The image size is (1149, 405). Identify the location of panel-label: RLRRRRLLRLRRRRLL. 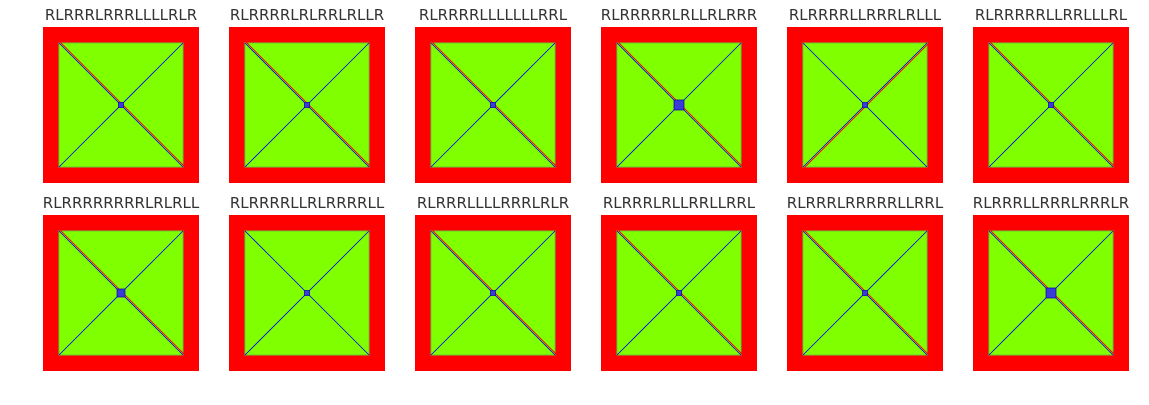
(307, 203).